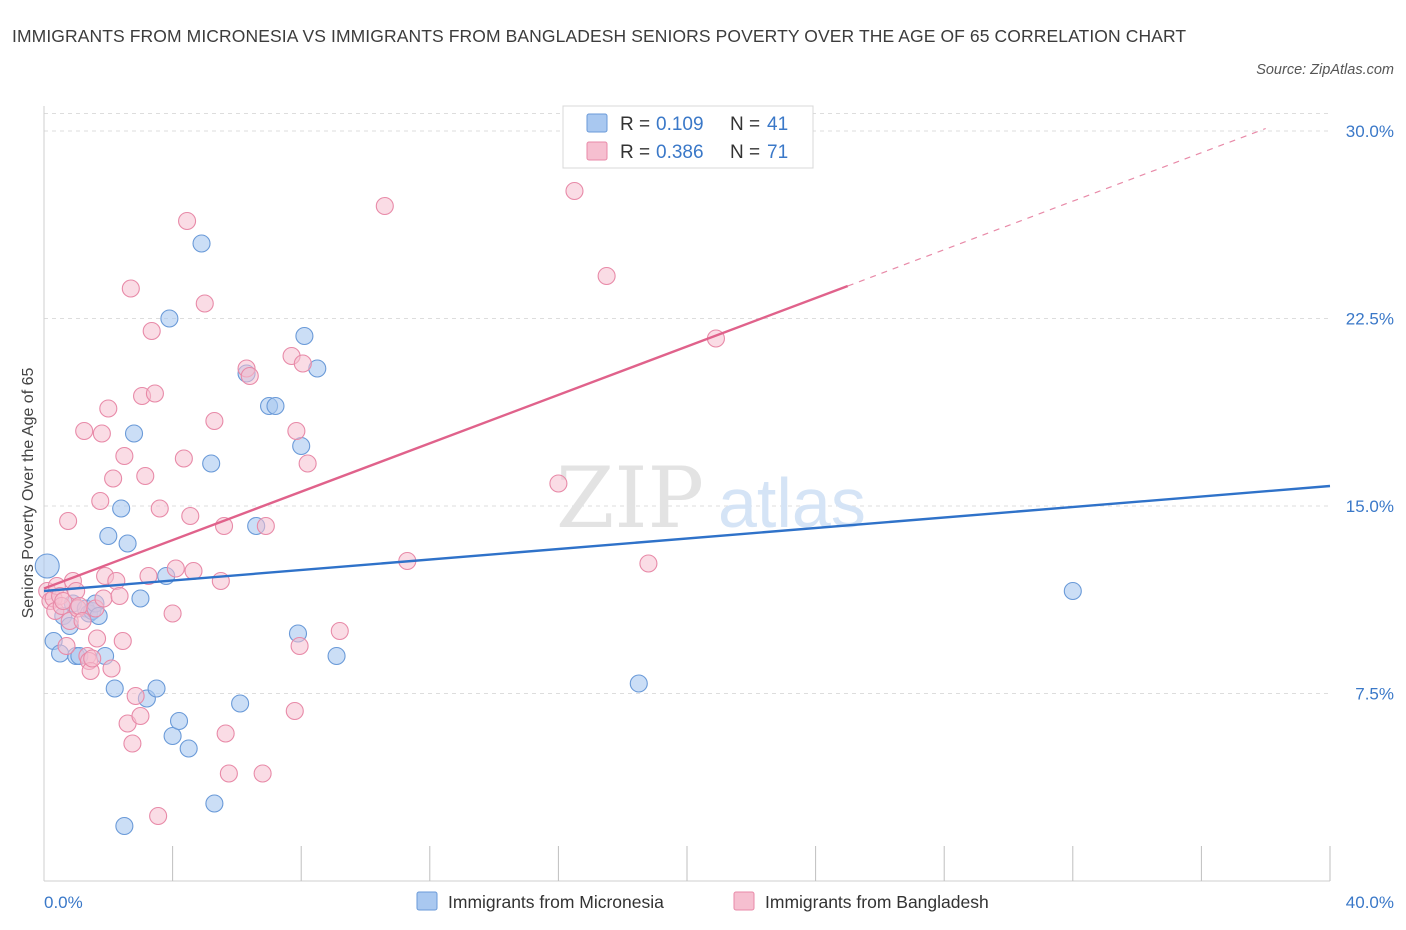 The height and width of the screenshot is (930, 1406). What do you see at coordinates (745, 152) in the screenshot?
I see `legend-n-label-bangladesh: N =` at bounding box center [745, 152].